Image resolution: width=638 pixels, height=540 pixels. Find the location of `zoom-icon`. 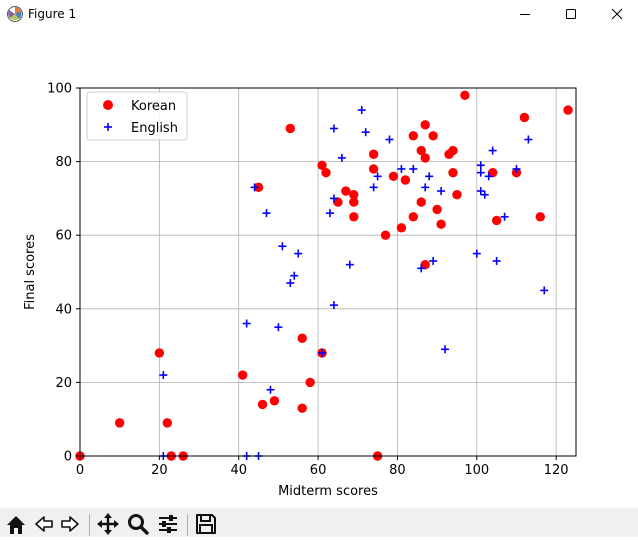

zoom-icon is located at coordinates (138, 524).